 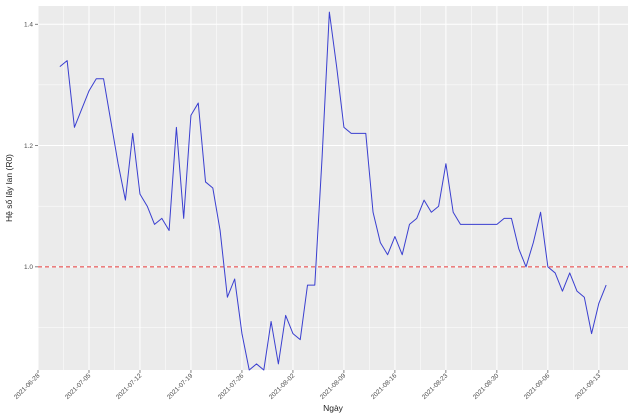 I want to click on x-tick-label: 2021-07-12, so click(x=129, y=386).